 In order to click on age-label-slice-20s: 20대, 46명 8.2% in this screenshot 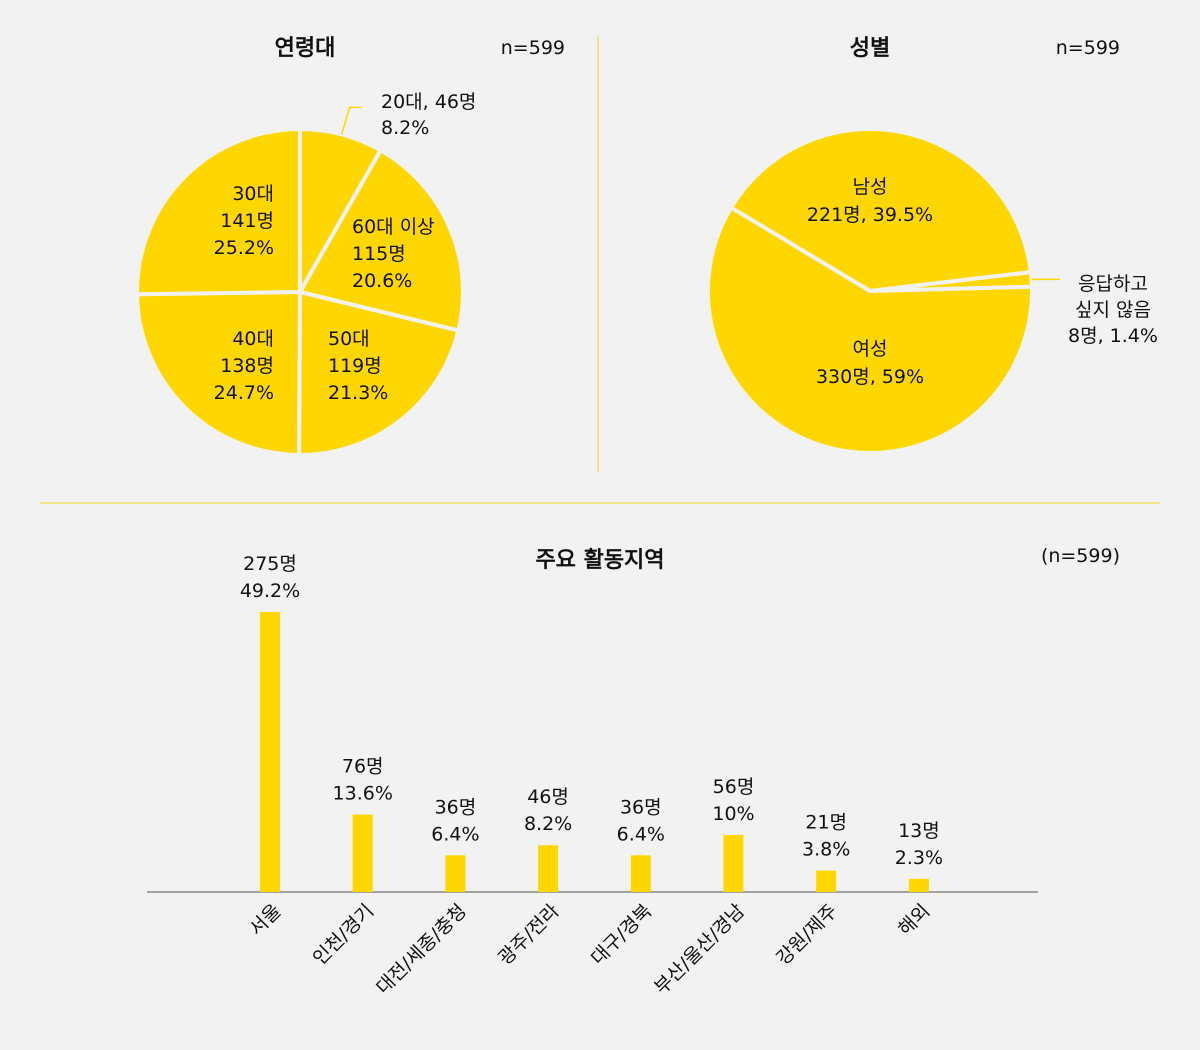, I will do `click(428, 115)`.